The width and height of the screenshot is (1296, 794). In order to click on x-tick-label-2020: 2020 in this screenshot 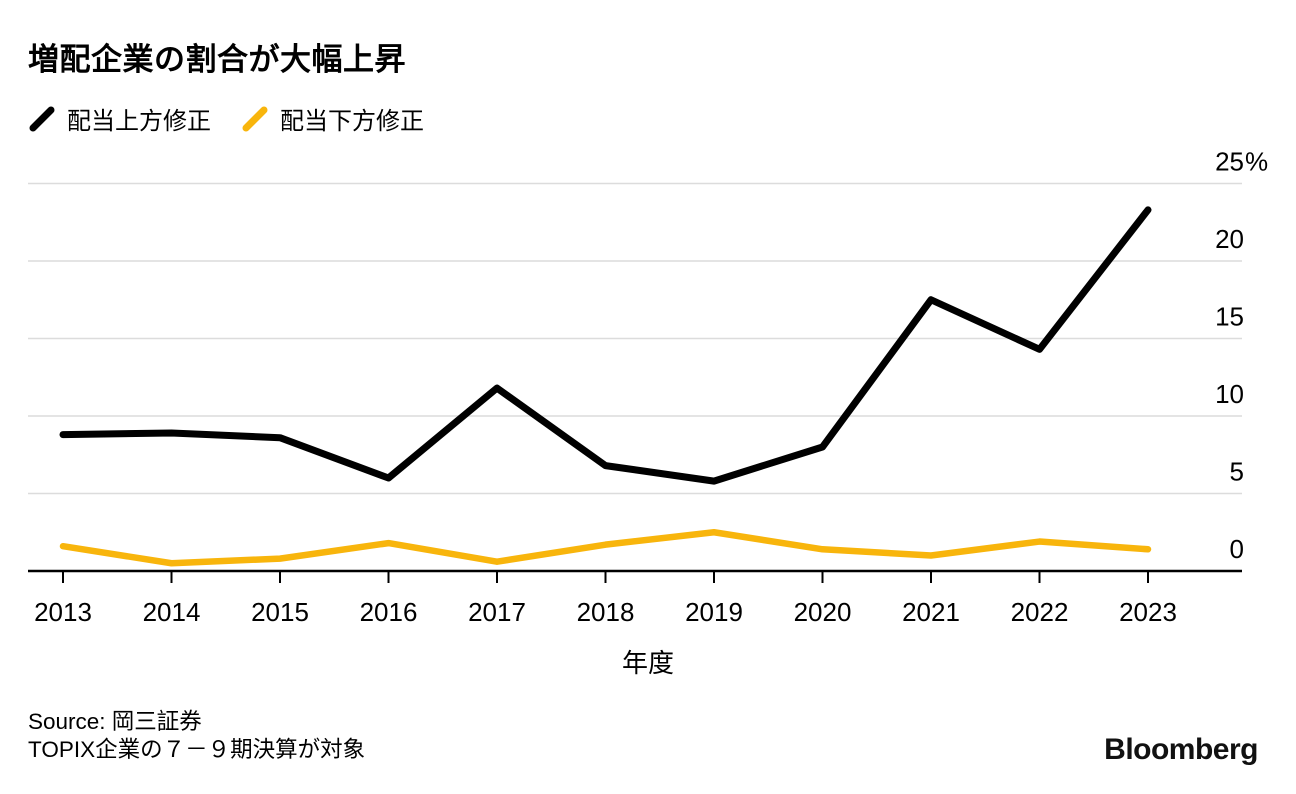, I will do `click(823, 612)`.